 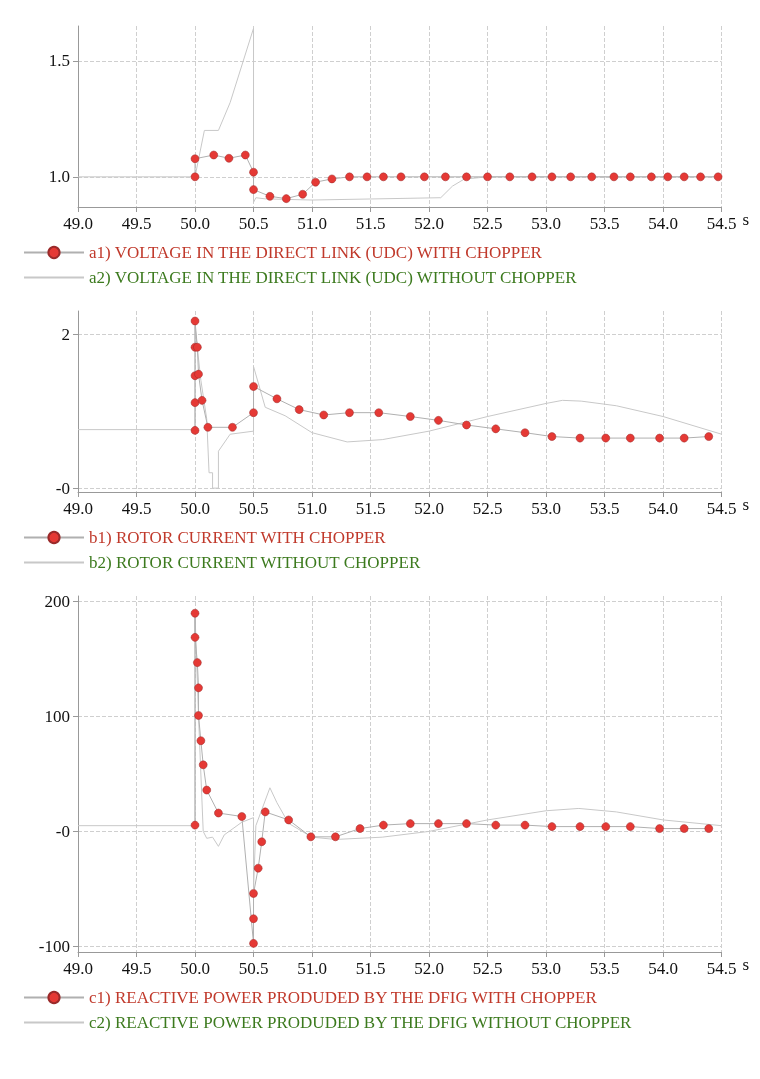 I want to click on y-tick-label: -100, so click(x=54, y=946).